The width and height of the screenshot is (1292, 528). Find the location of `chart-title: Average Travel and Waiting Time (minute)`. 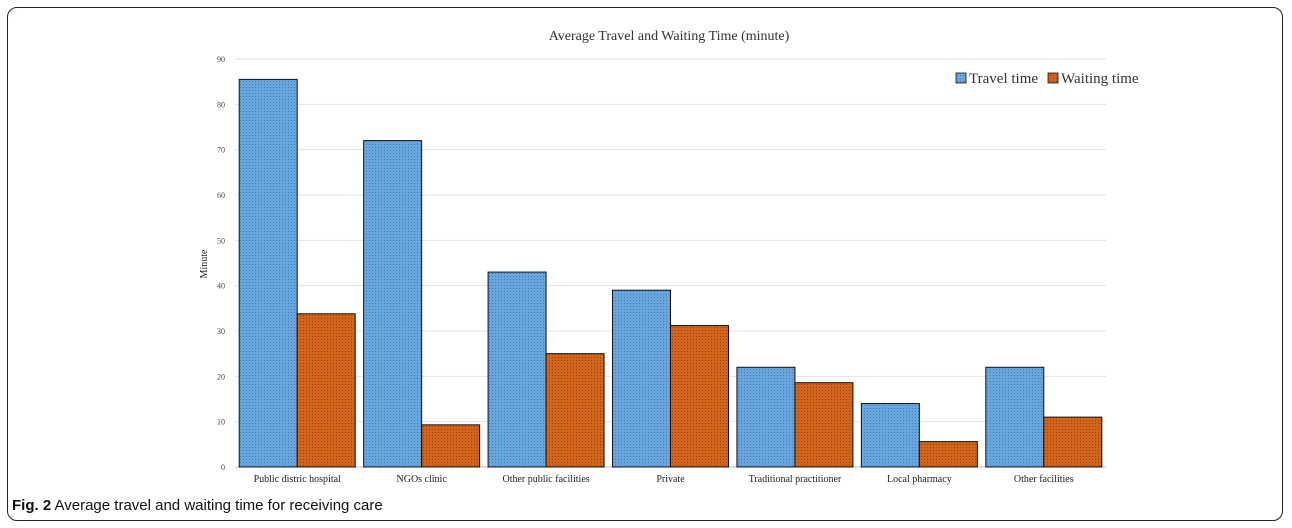

chart-title: Average Travel and Waiting Time (minute) is located at coordinates (669, 36).